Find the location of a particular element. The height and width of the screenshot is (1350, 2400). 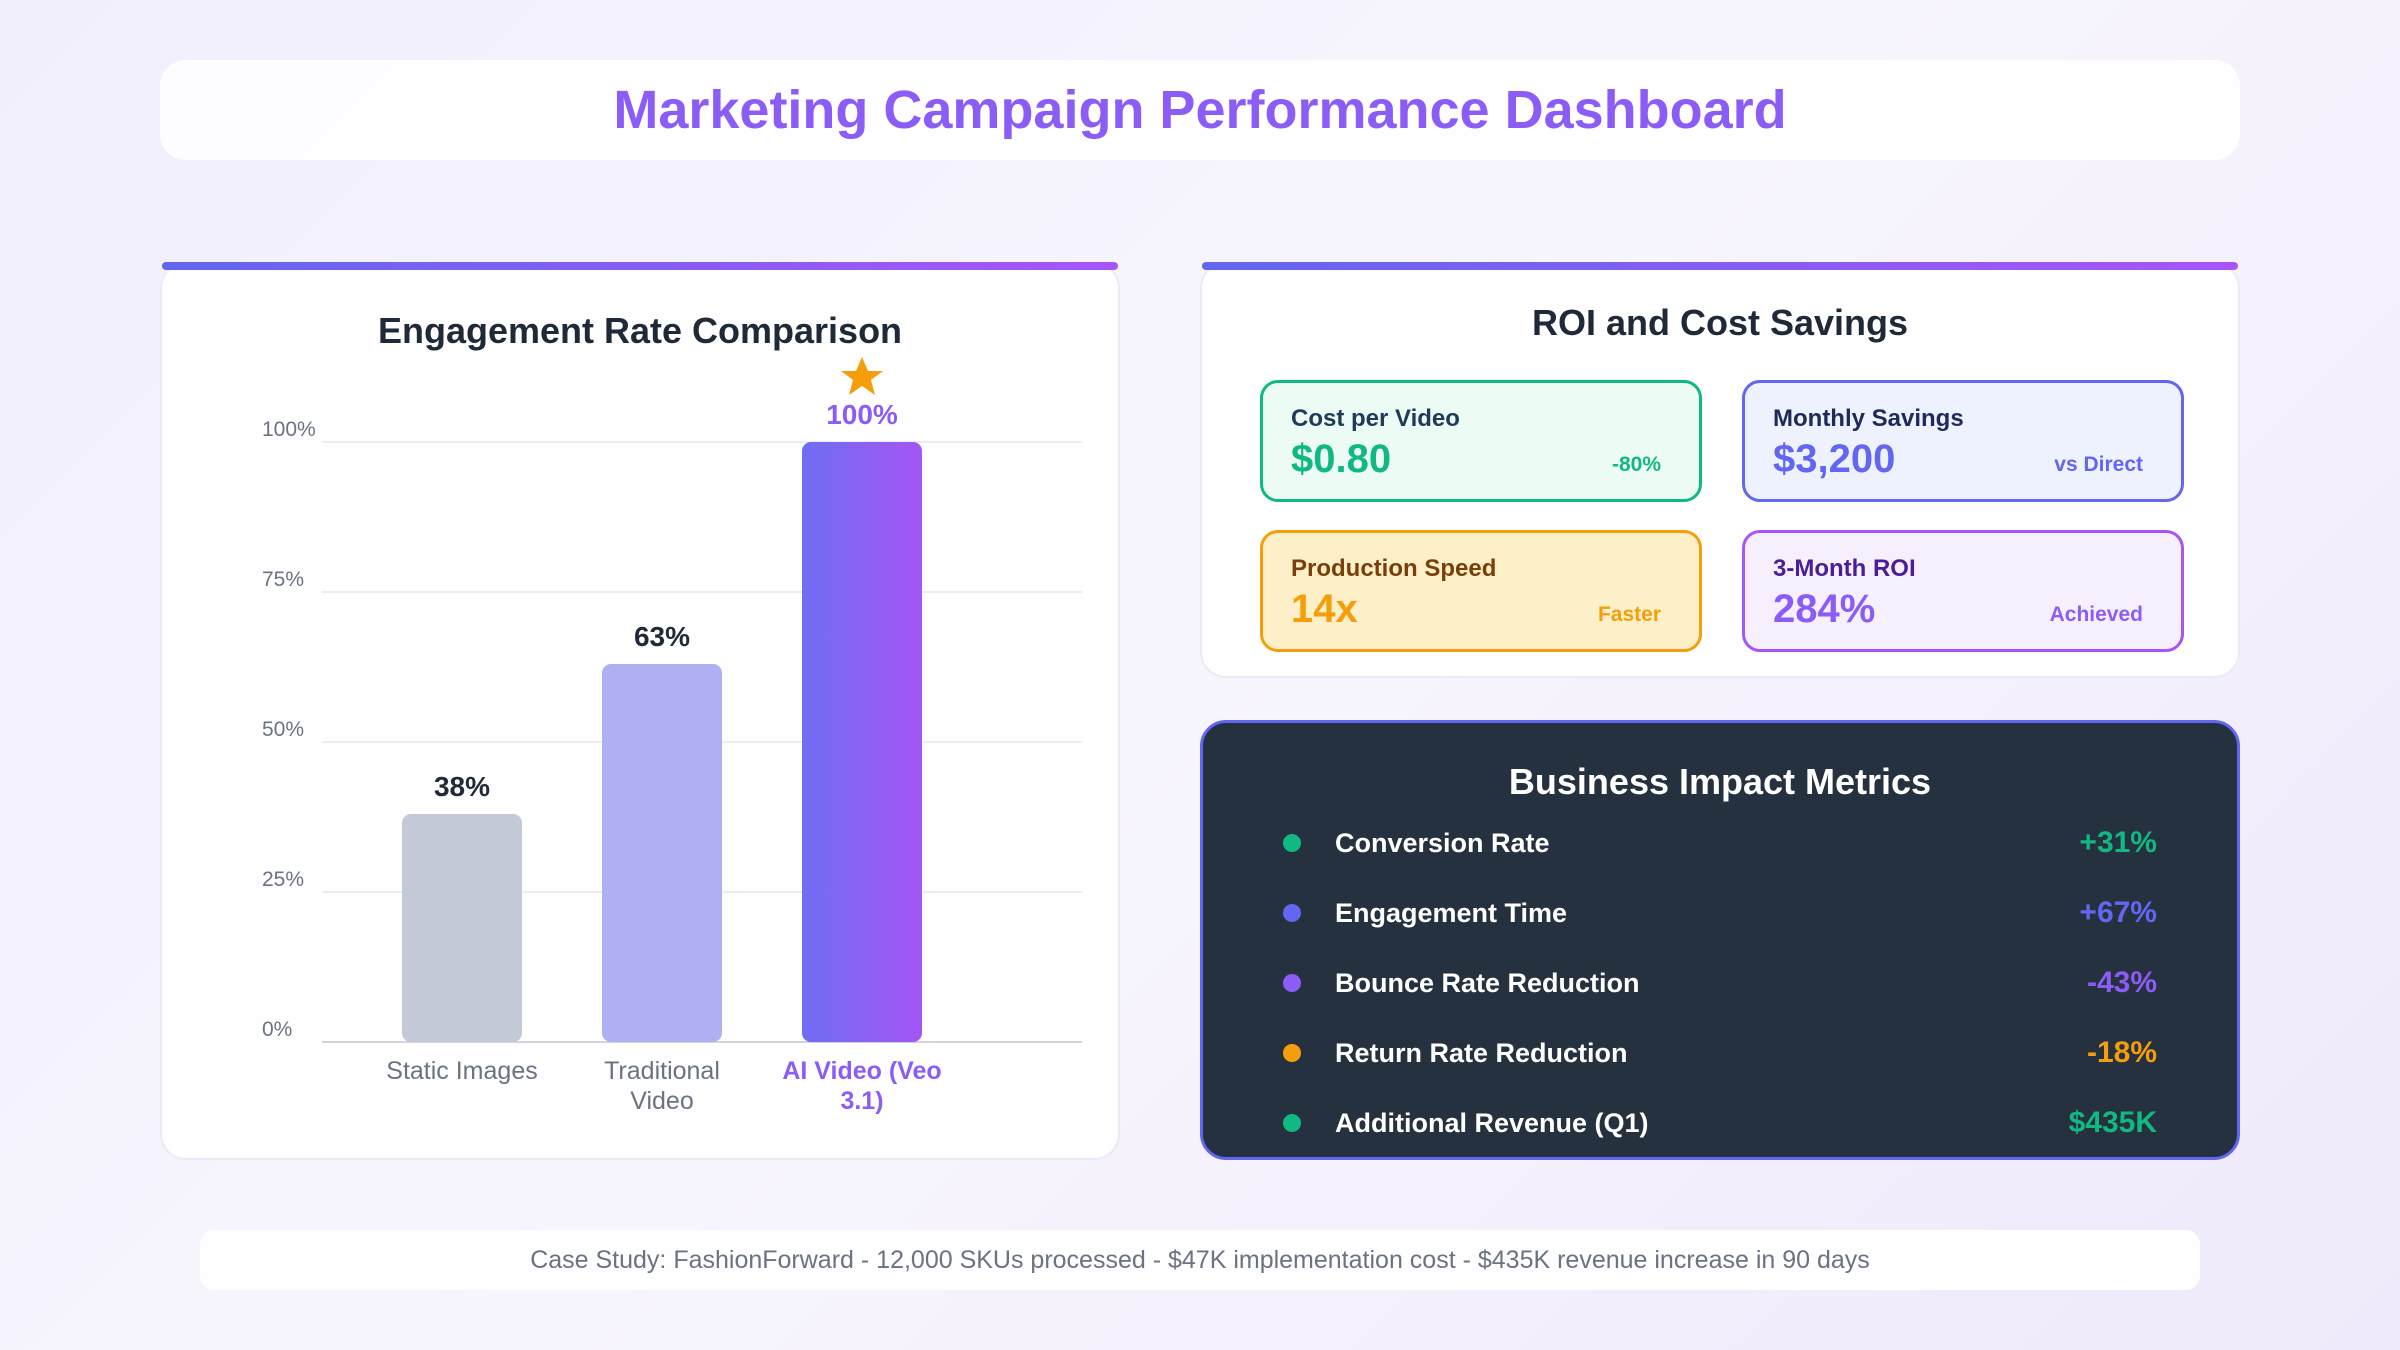

x-tick-label: Static Images is located at coordinates (462, 1071).